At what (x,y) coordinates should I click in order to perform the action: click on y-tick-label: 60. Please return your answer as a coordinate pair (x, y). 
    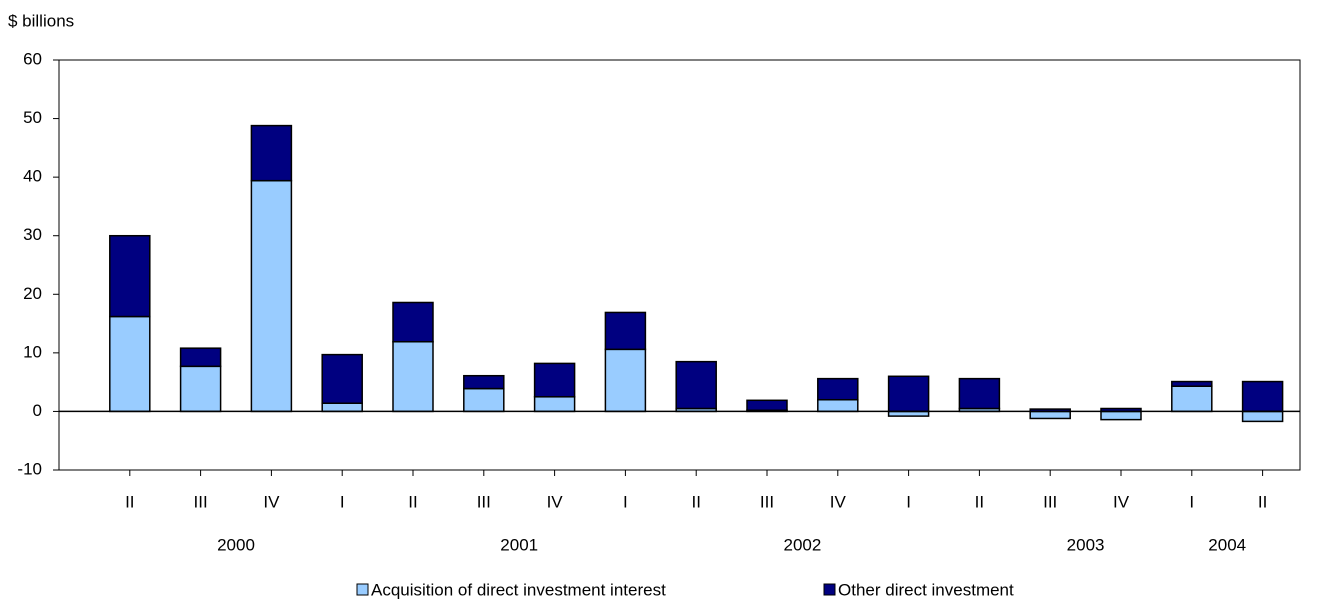
    Looking at the image, I should click on (32, 58).